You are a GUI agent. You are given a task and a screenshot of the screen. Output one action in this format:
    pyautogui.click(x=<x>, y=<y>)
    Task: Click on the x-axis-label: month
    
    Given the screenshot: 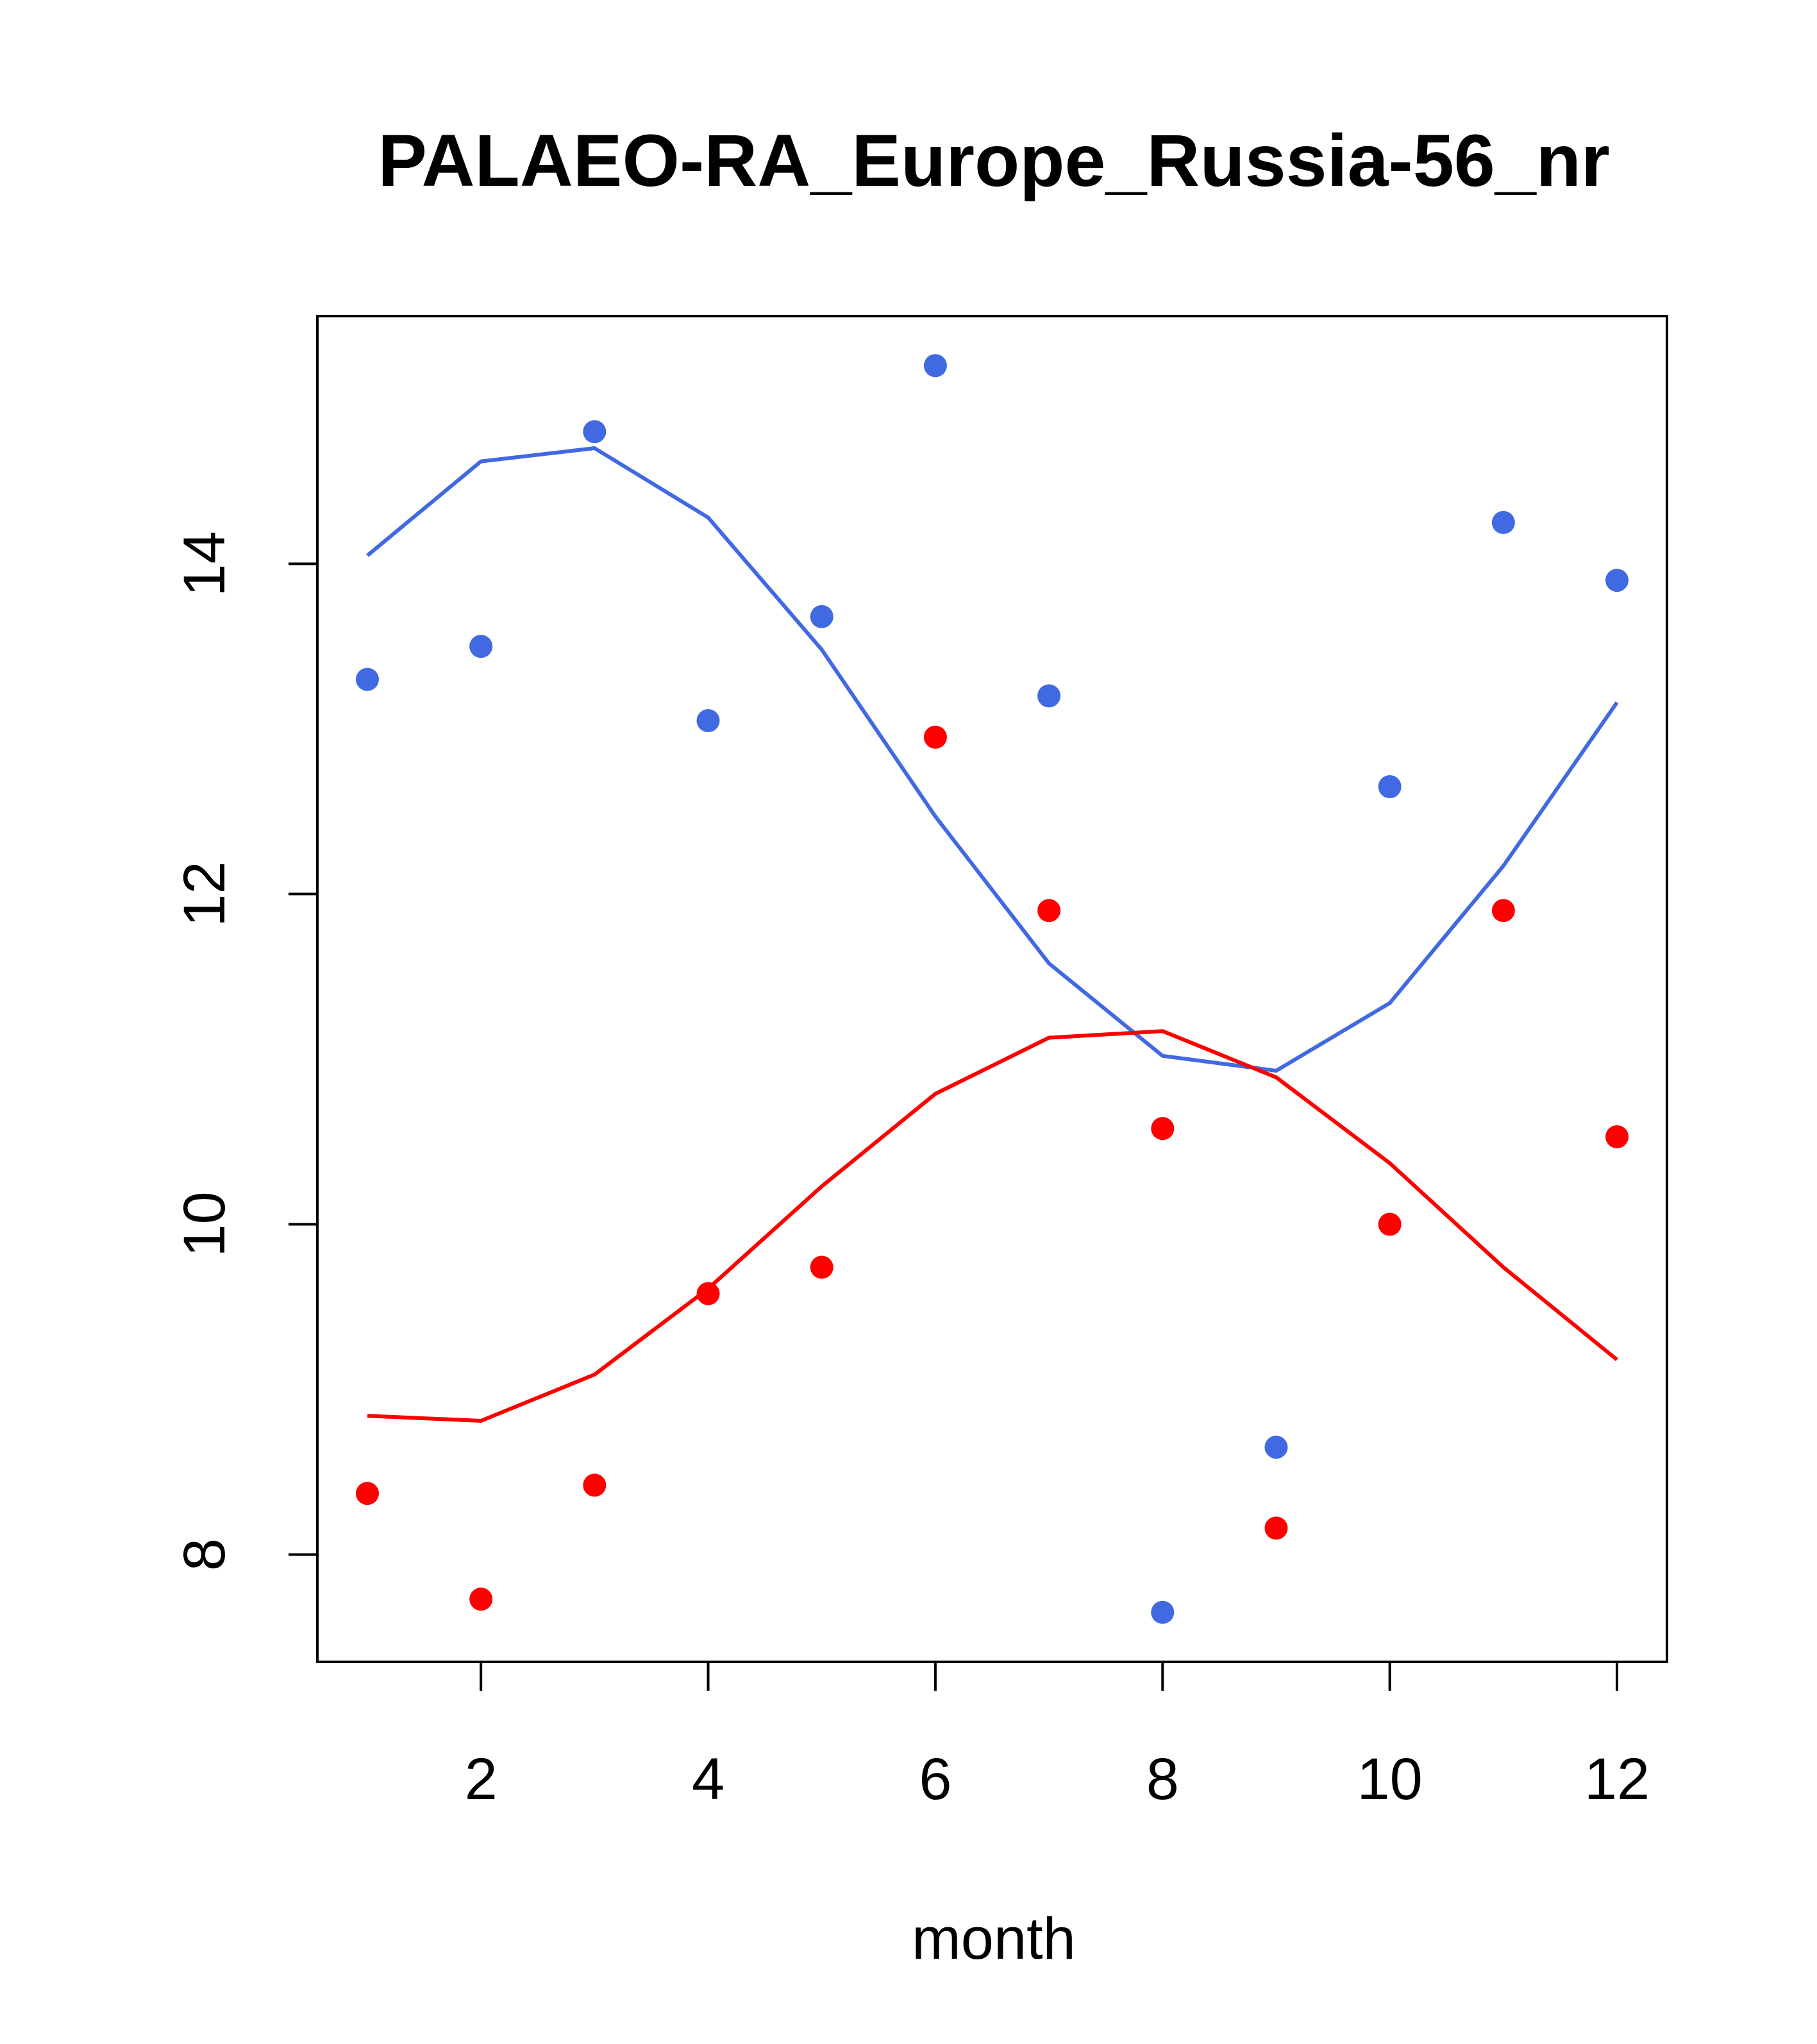 What is the action you would take?
    pyautogui.click(x=994, y=1939)
    